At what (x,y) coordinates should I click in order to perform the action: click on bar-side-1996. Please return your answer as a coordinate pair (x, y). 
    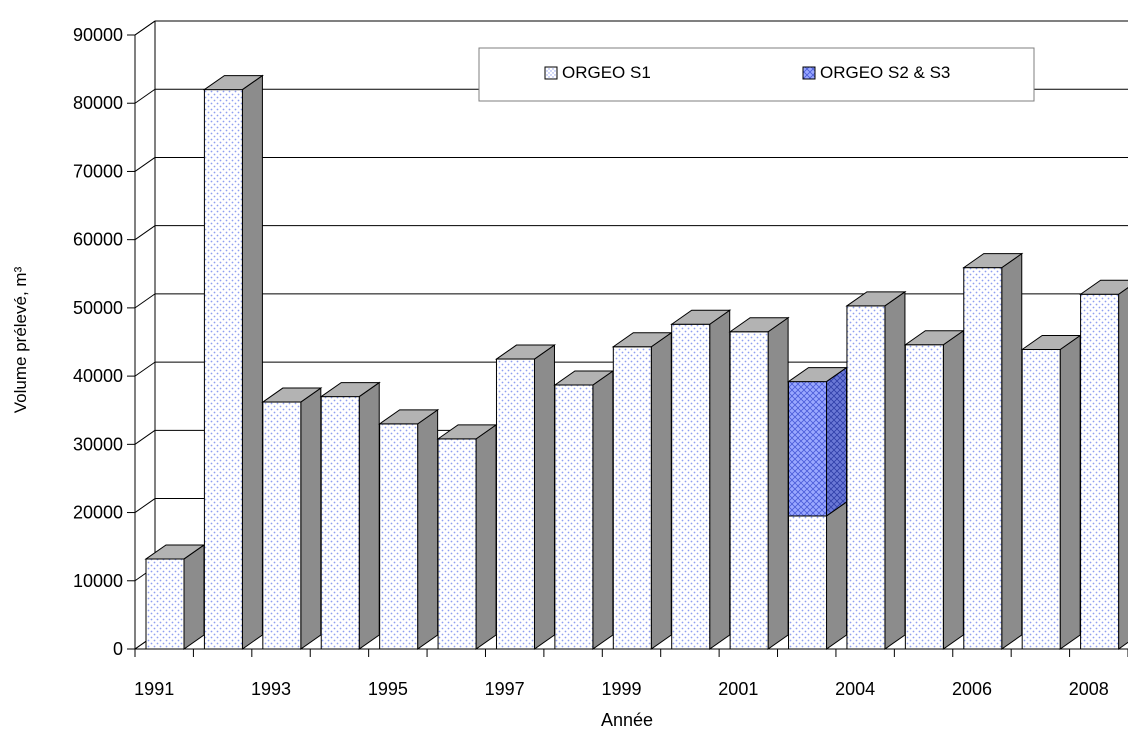
    Looking at the image, I should click on (486, 536).